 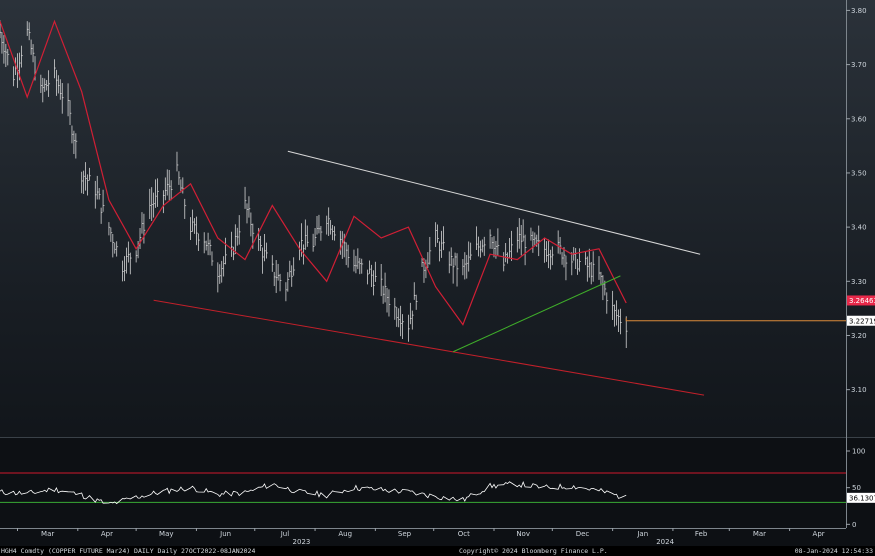 I want to click on price-tag-label: 3.22719, so click(x=862, y=321).